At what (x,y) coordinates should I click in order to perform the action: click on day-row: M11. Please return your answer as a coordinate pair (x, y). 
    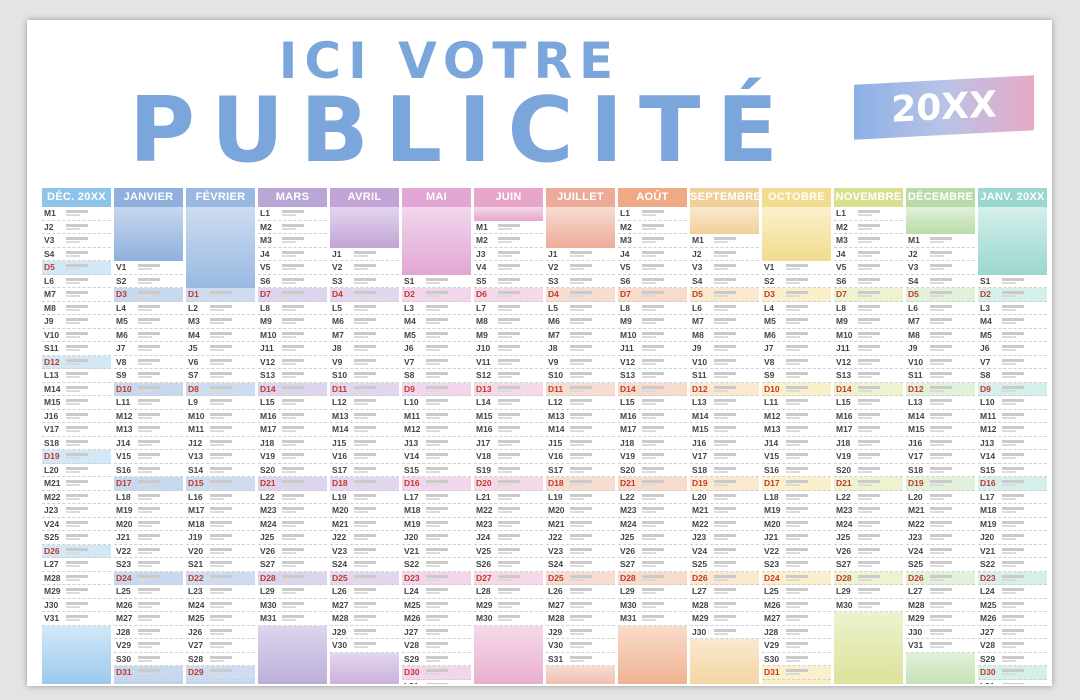
    Looking at the image, I should click on (220, 430).